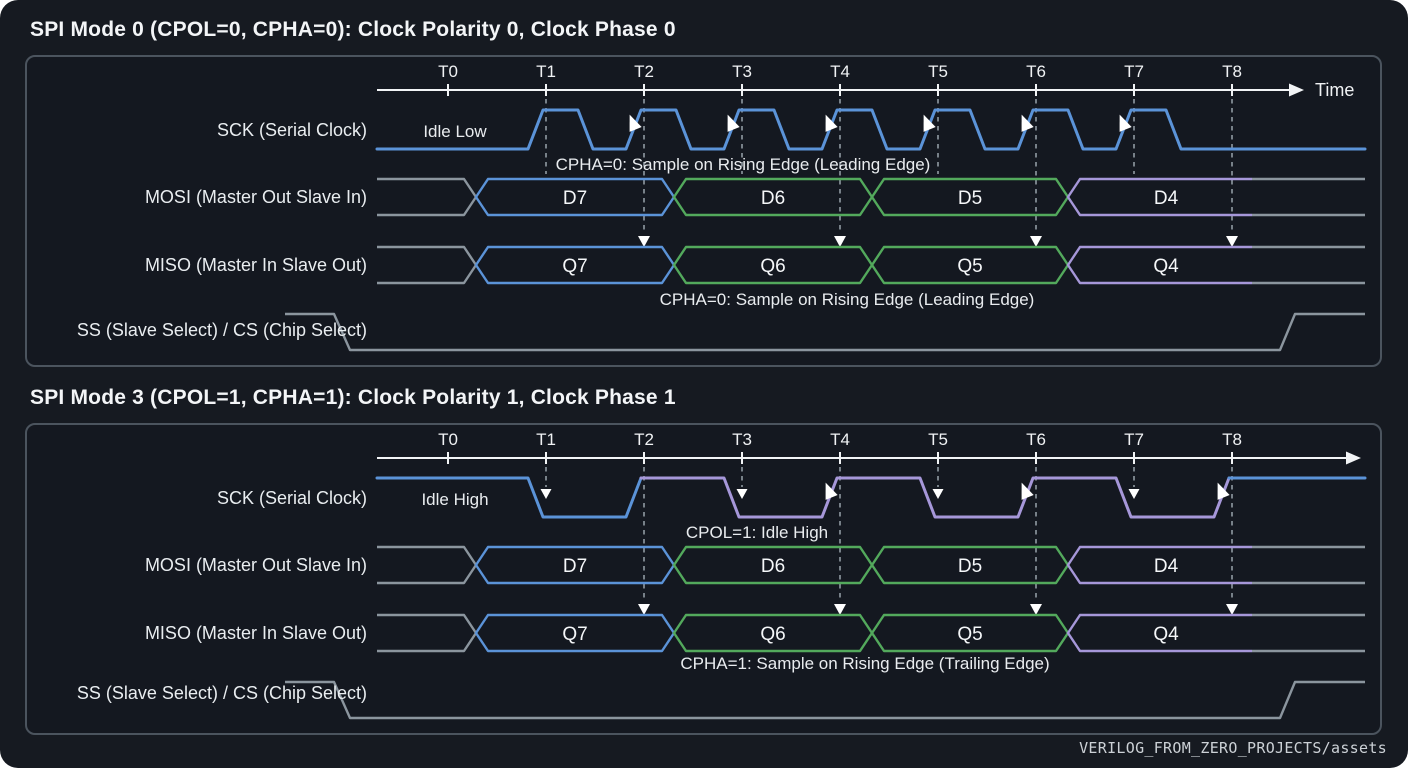 The image size is (1408, 768). Describe the element at coordinates (865, 81) in the screenshot. I see `panel1-time-axis: T0 T1 T2 T3 T4 T5 T6 T7 T8 Time` at that location.